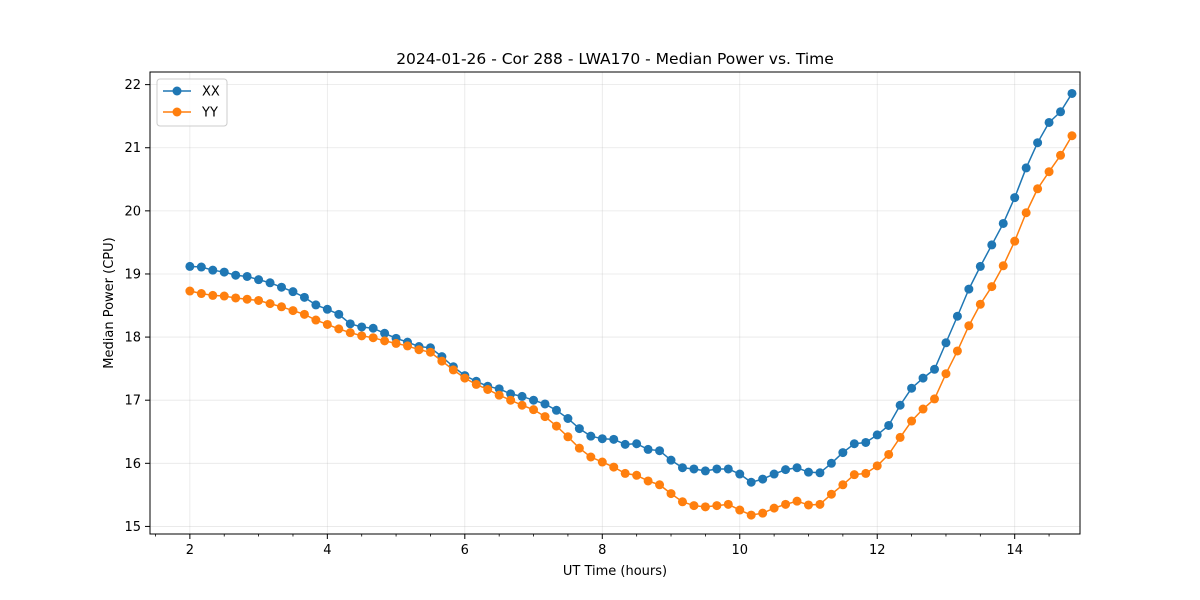 This screenshot has width=1200, height=600. Describe the element at coordinates (739, 550) in the screenshot. I see `x-tick-label: 10` at that location.